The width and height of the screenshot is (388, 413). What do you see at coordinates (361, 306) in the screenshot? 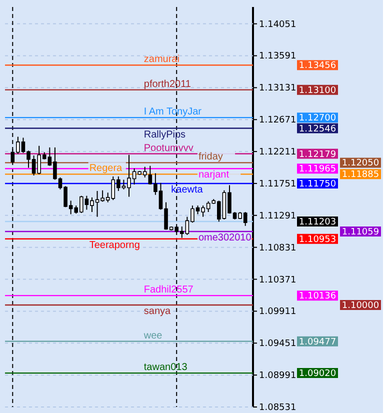
I see `text: 1.10000` at bounding box center [361, 306].